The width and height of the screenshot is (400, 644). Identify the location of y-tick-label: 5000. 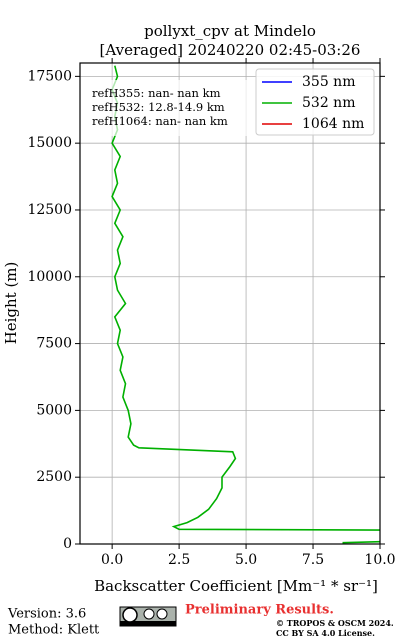
(54, 410).